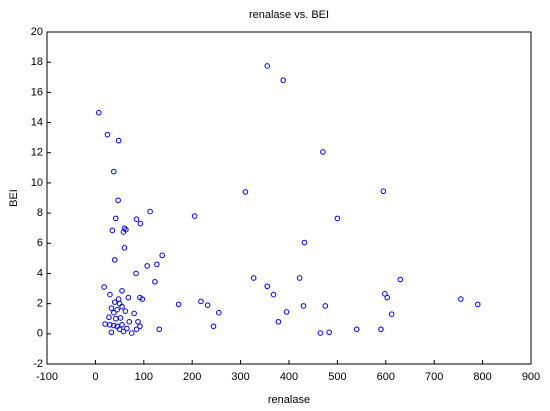 The height and width of the screenshot is (411, 550). Describe the element at coordinates (289, 377) in the screenshot. I see `x-tick-label: 400` at that location.